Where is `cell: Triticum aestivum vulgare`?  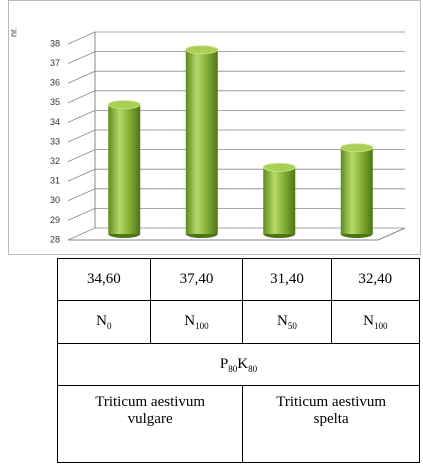 cell: Triticum aestivum vulgare is located at coordinates (150, 424).